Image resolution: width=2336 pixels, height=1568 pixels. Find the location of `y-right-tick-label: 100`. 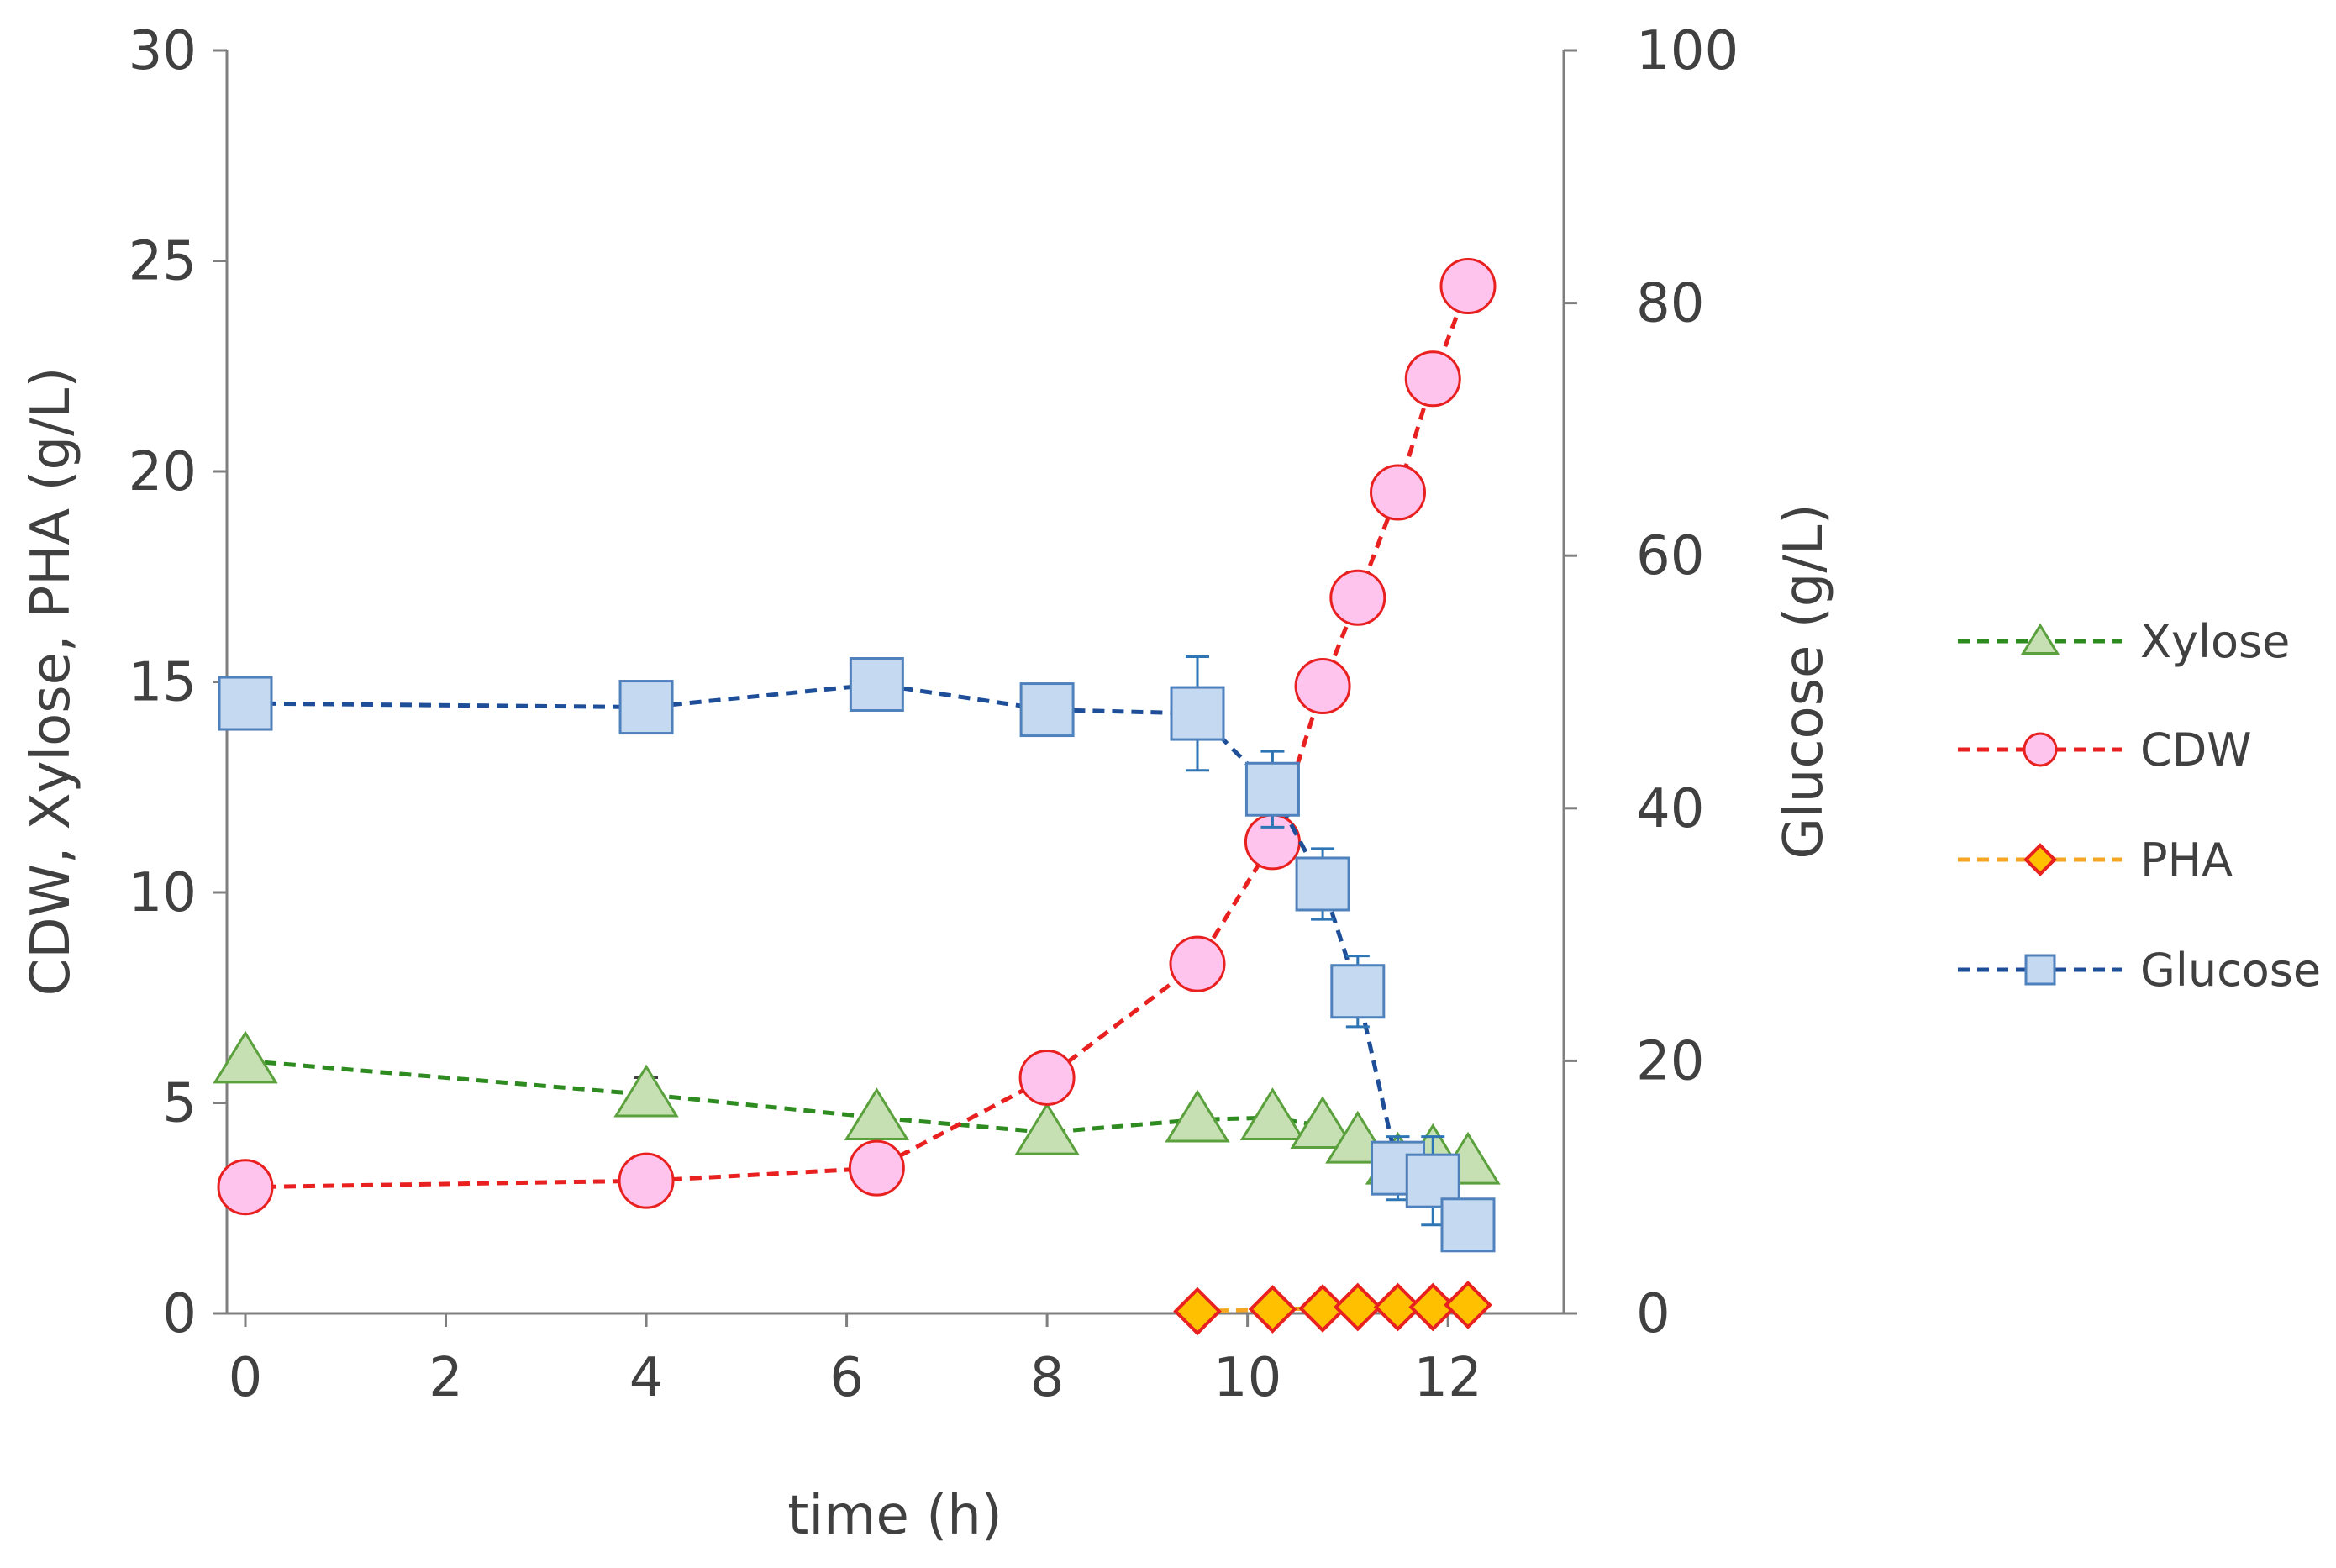

y-right-tick-label: 100 is located at coordinates (1687, 51).